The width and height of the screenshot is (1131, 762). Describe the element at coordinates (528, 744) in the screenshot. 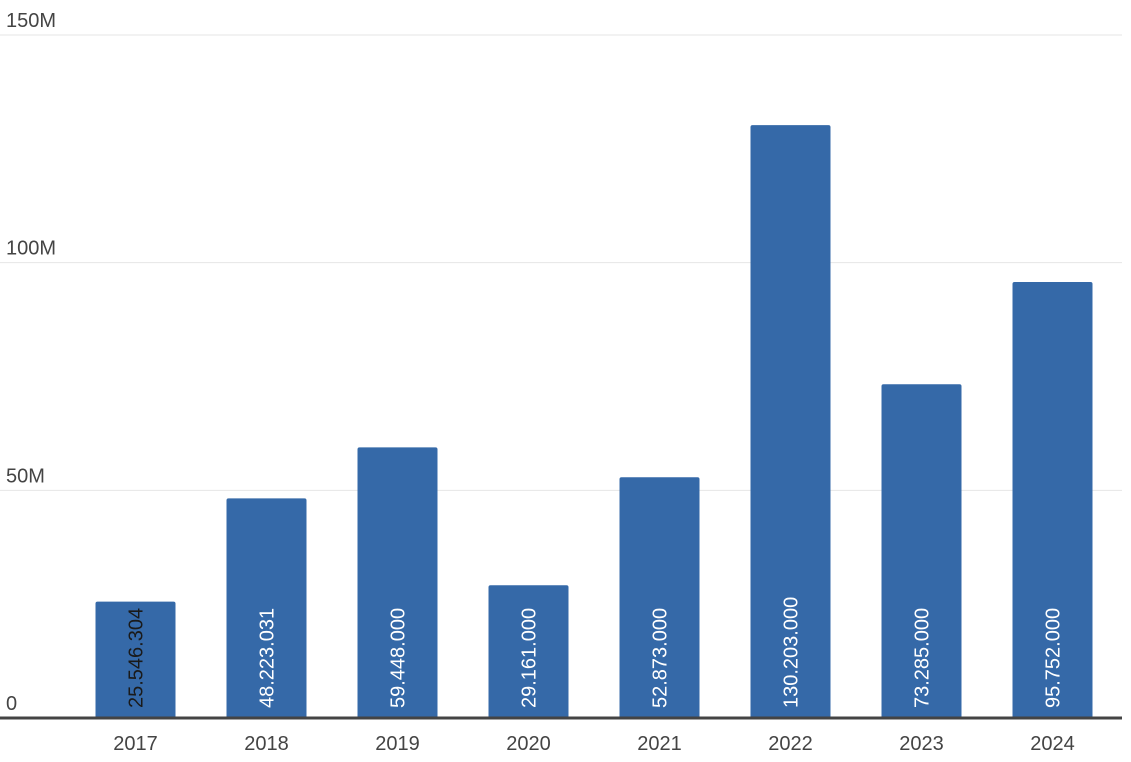

I see `x-tick-label: 2020` at that location.